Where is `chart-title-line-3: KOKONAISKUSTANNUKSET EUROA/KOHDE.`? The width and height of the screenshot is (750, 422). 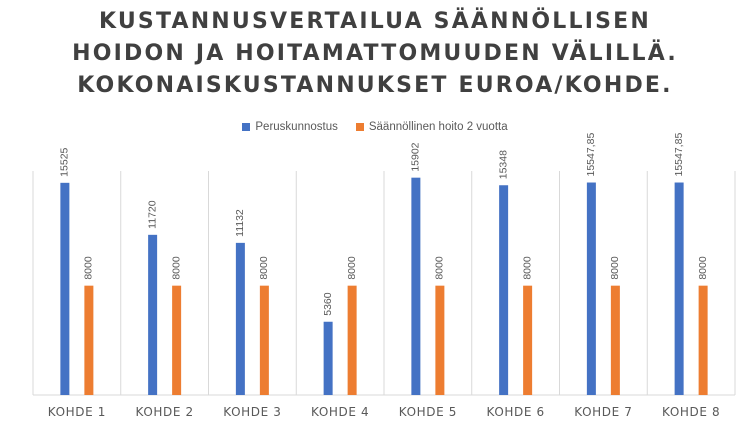
chart-title-line-3: KOKONAISKUSTANNUKSET EUROA/KOHDE. is located at coordinates (375, 85).